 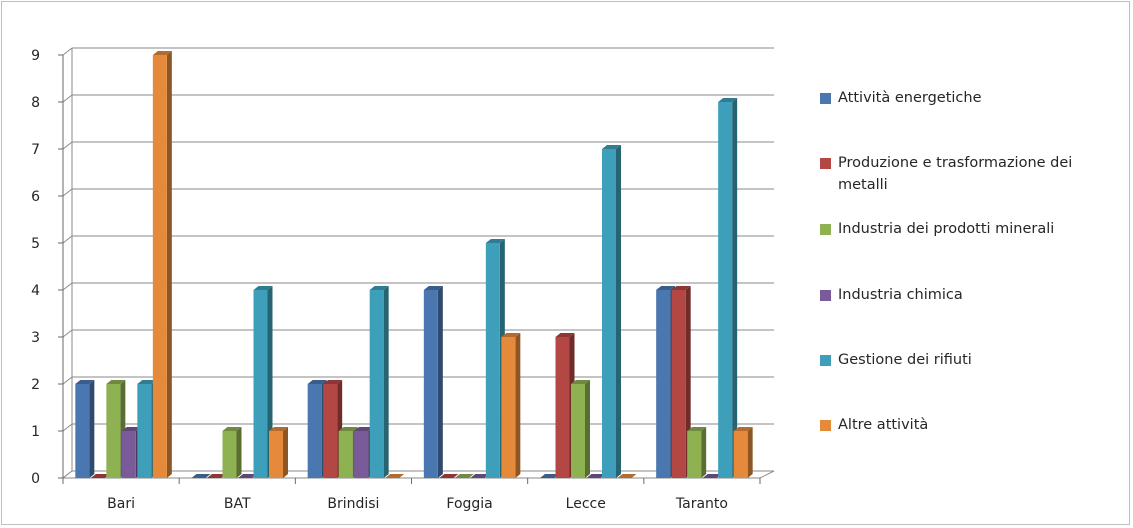 What do you see at coordinates (586, 504) in the screenshot?
I see `x-tick-label: Lecce` at bounding box center [586, 504].